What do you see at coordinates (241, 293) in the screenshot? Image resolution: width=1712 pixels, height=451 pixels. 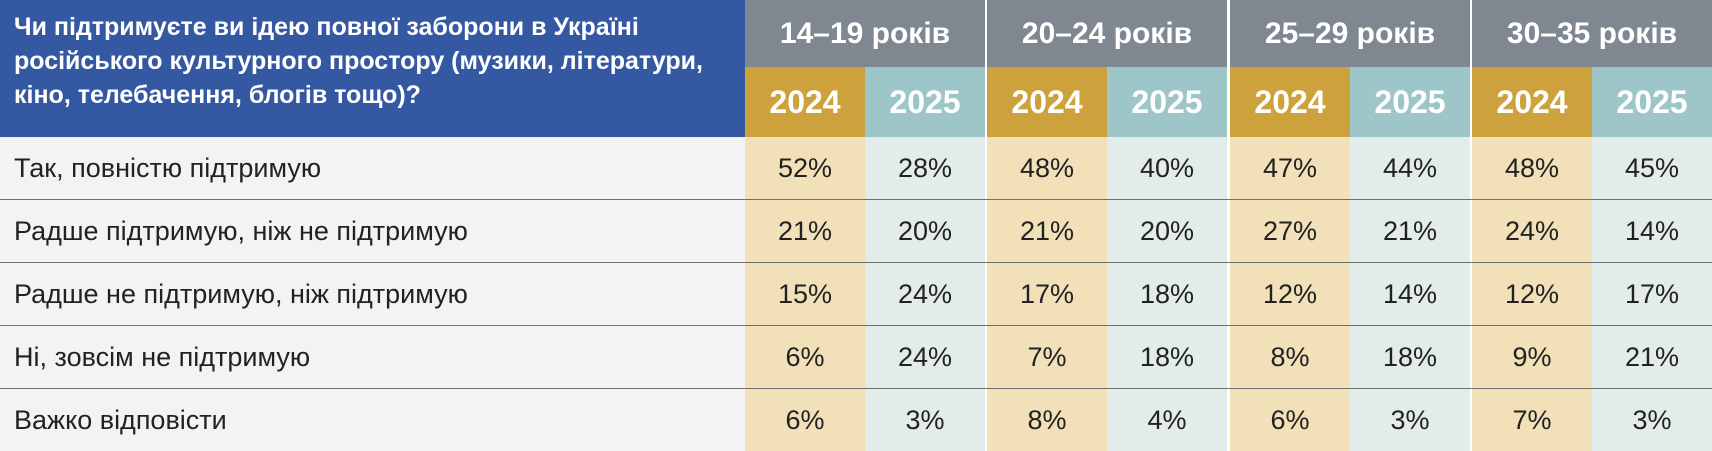 I see `row-label: Радше не підтримую, ніж підтримую` at bounding box center [241, 293].